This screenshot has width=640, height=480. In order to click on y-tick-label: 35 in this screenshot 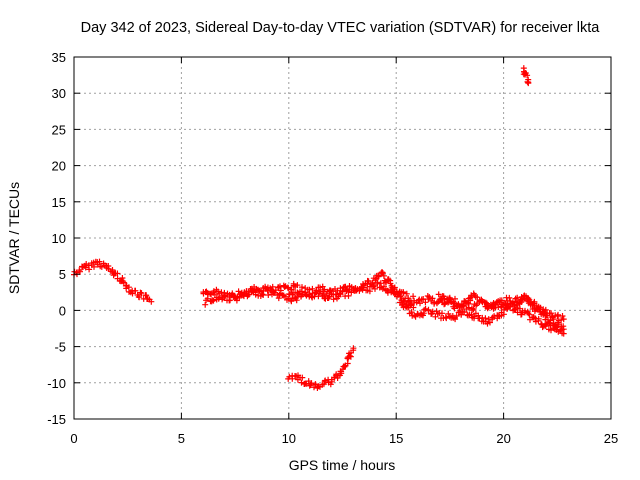, I will do `click(59, 57)`.